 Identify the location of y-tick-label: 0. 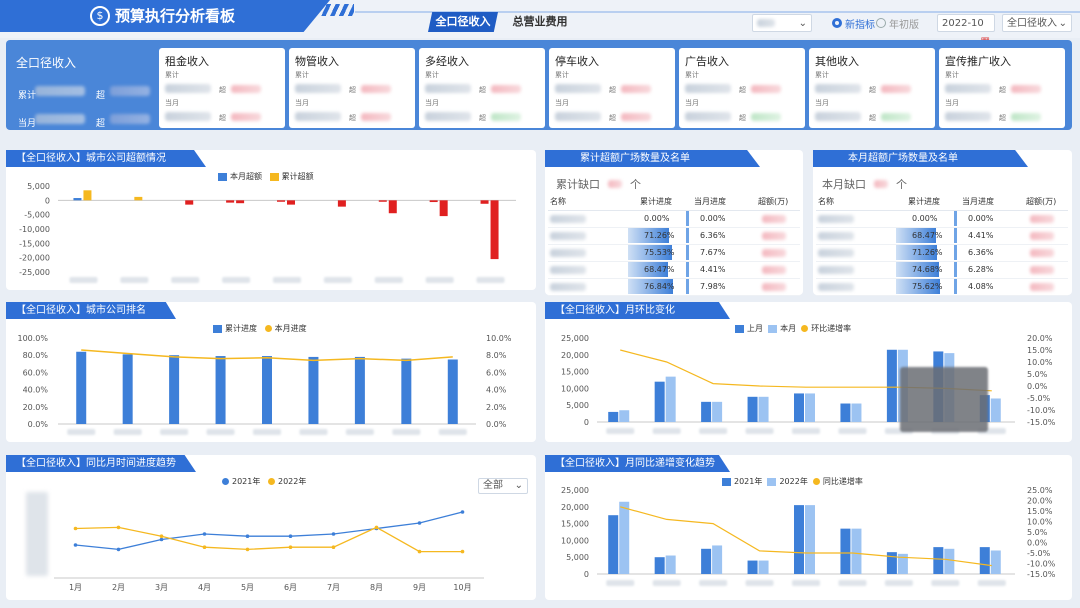
(586, 422).